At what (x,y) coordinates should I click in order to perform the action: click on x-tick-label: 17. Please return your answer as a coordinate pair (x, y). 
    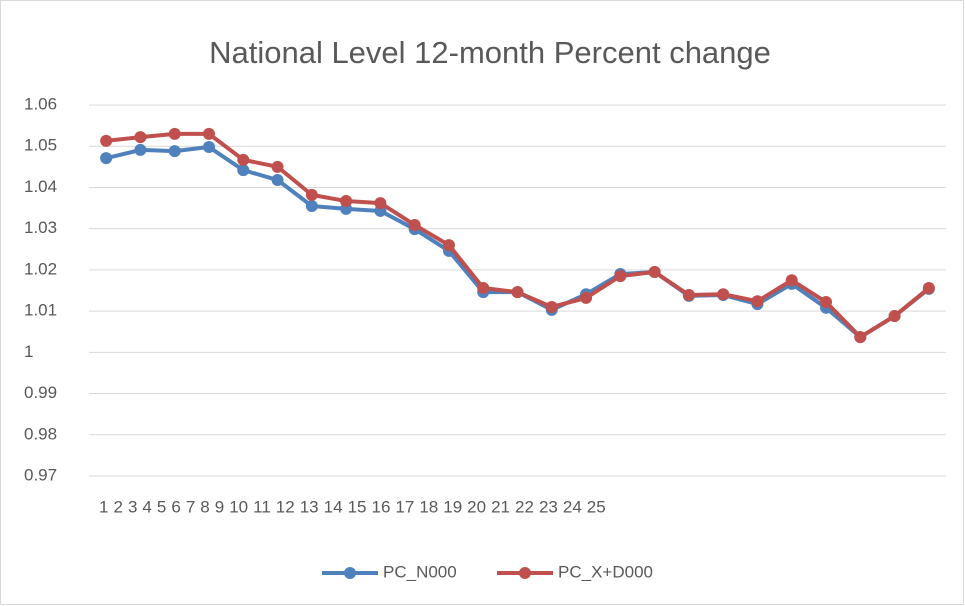
    Looking at the image, I should click on (404, 506).